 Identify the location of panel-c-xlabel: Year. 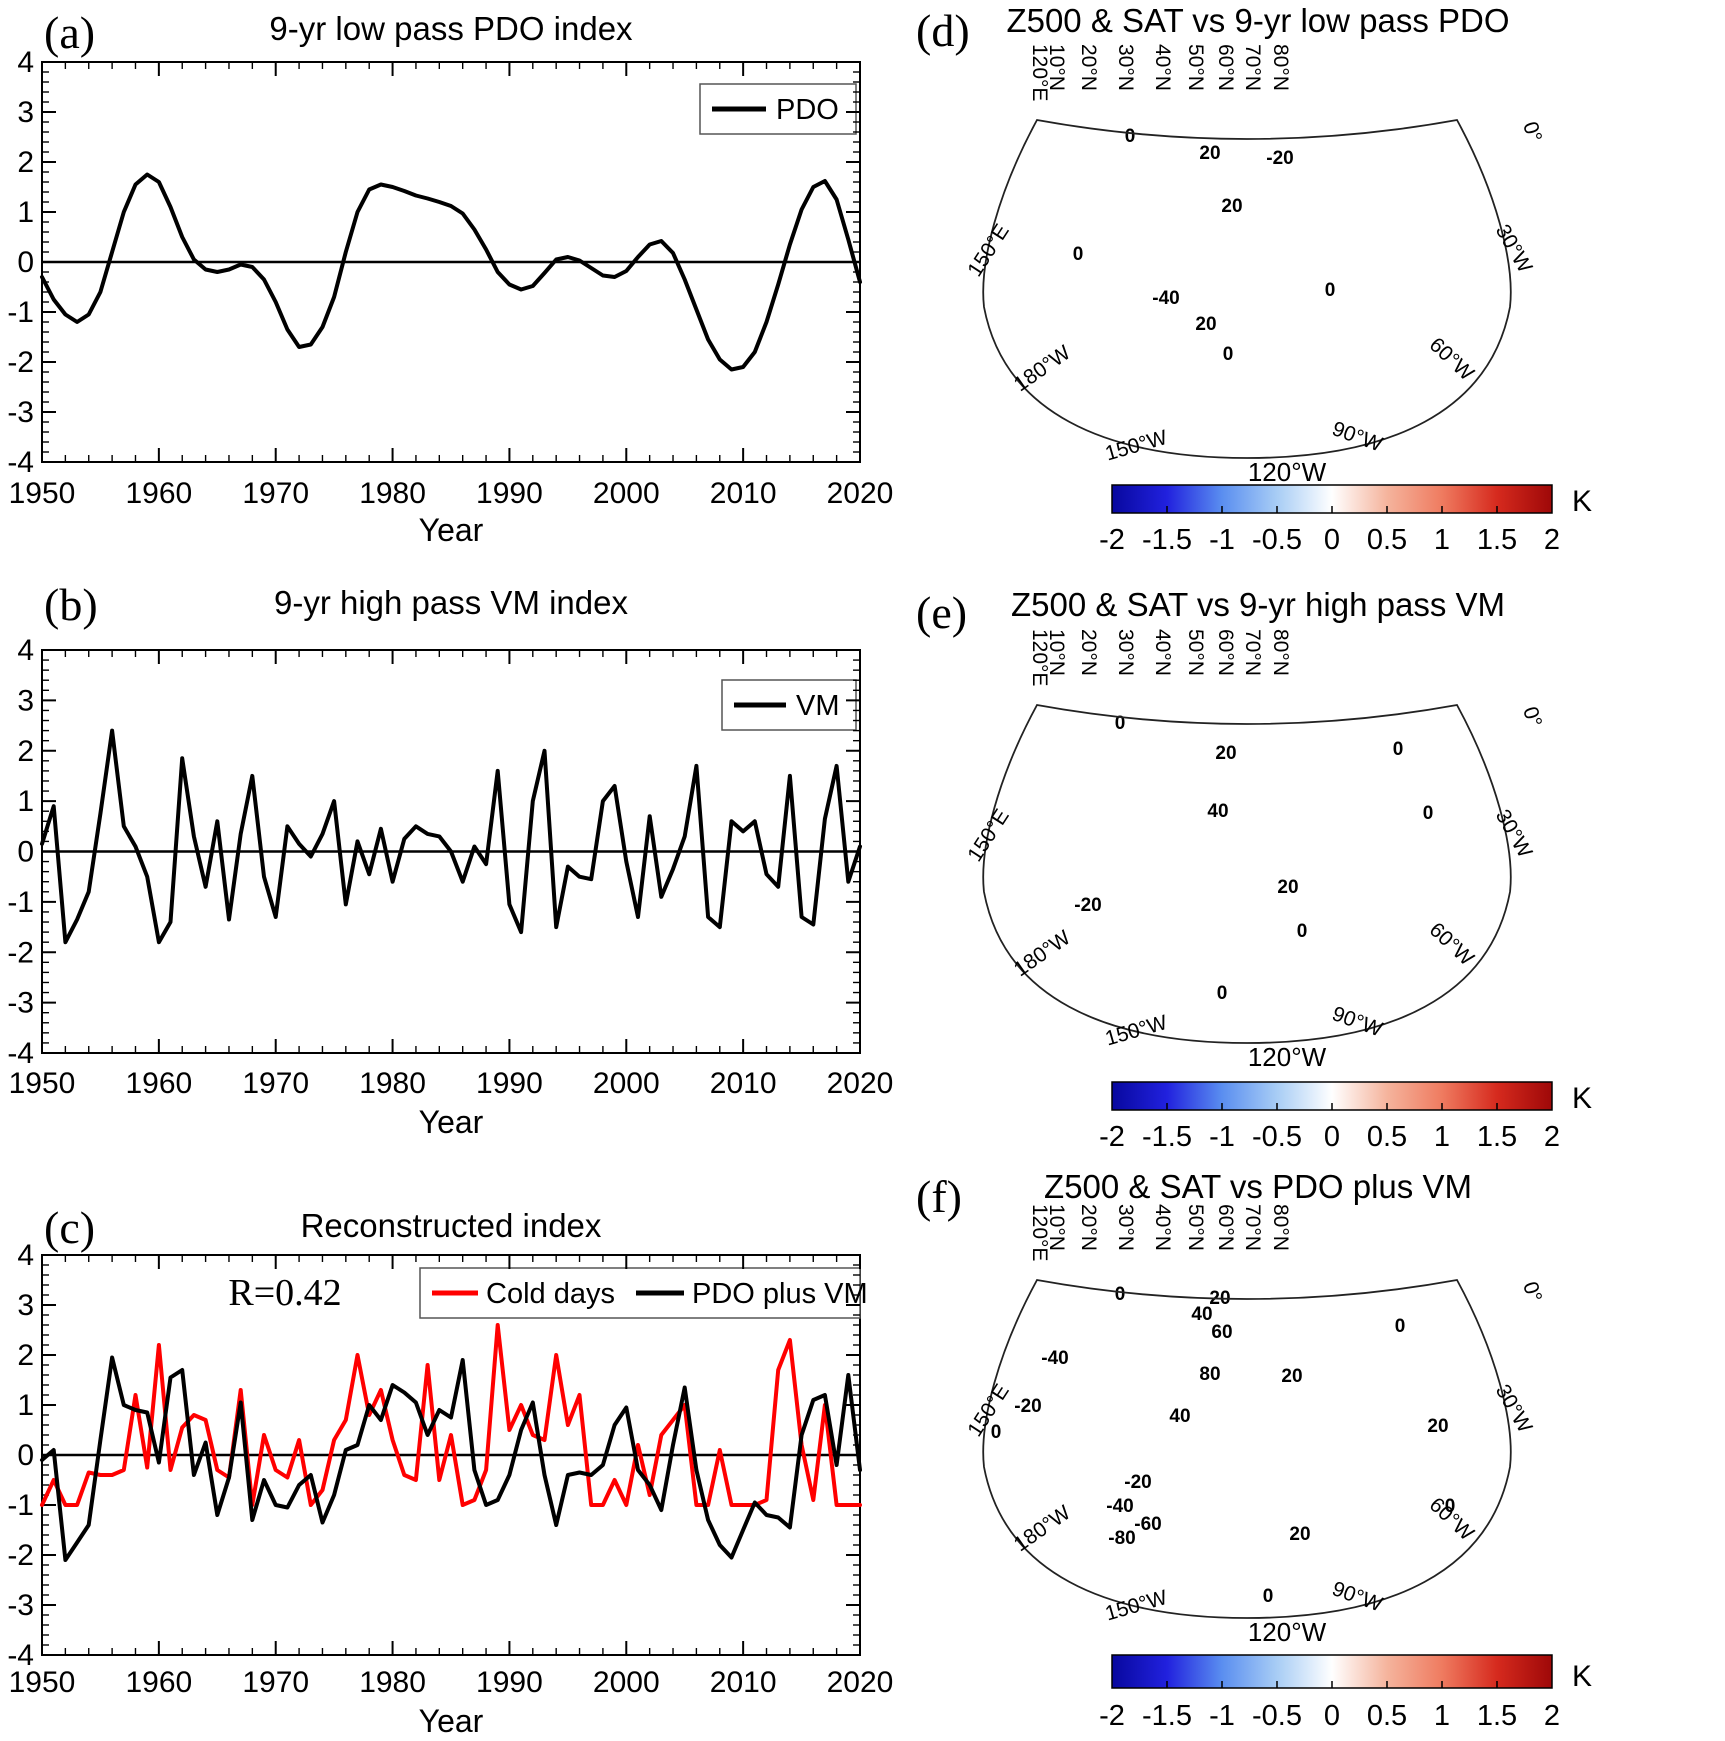
(451, 1721).